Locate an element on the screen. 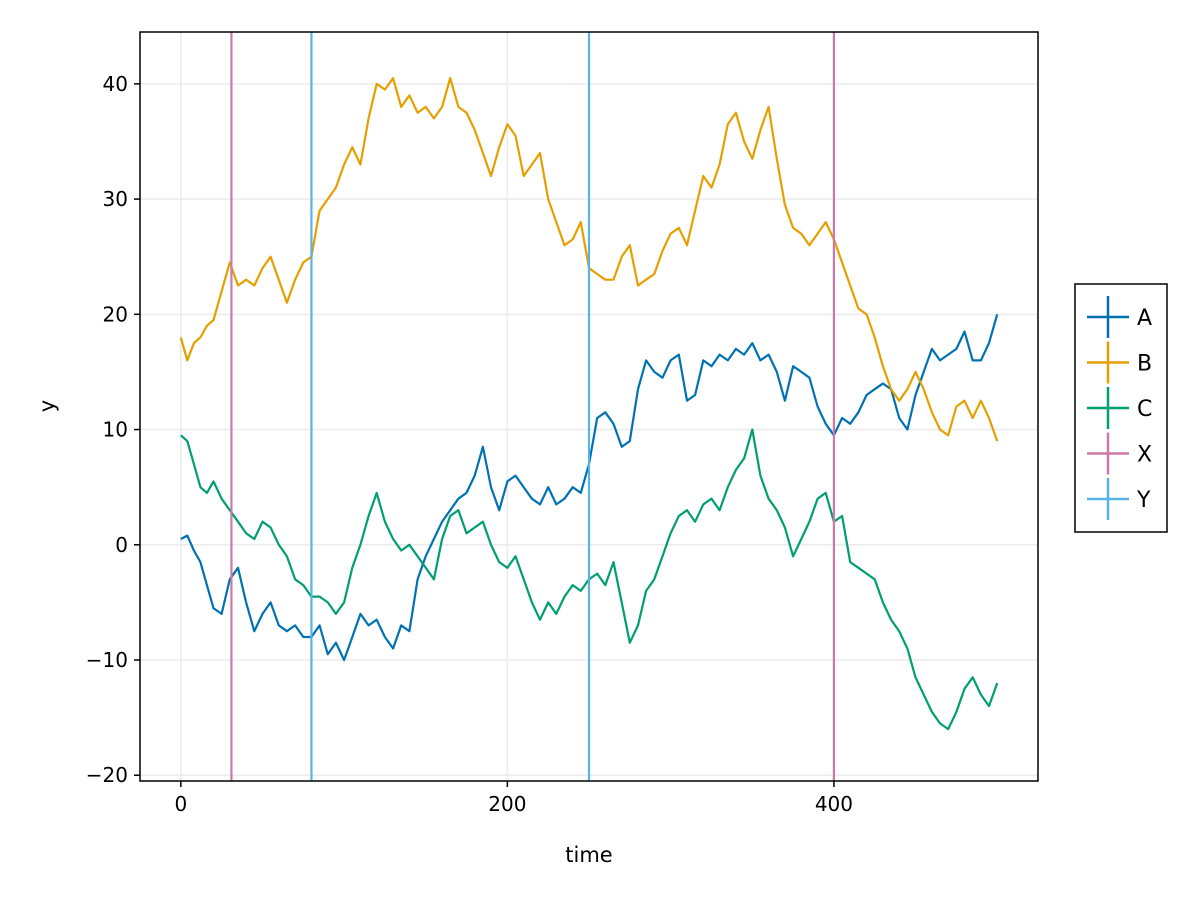  y-tick-label: 40 is located at coordinates (115, 84).